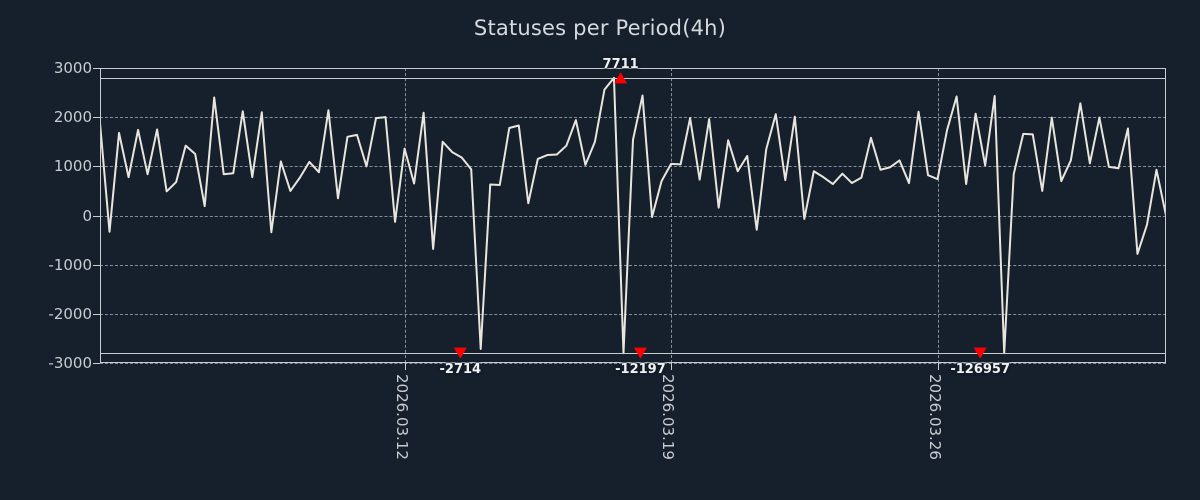  I want to click on y-axis-tick-label: 2000, so click(72, 117).